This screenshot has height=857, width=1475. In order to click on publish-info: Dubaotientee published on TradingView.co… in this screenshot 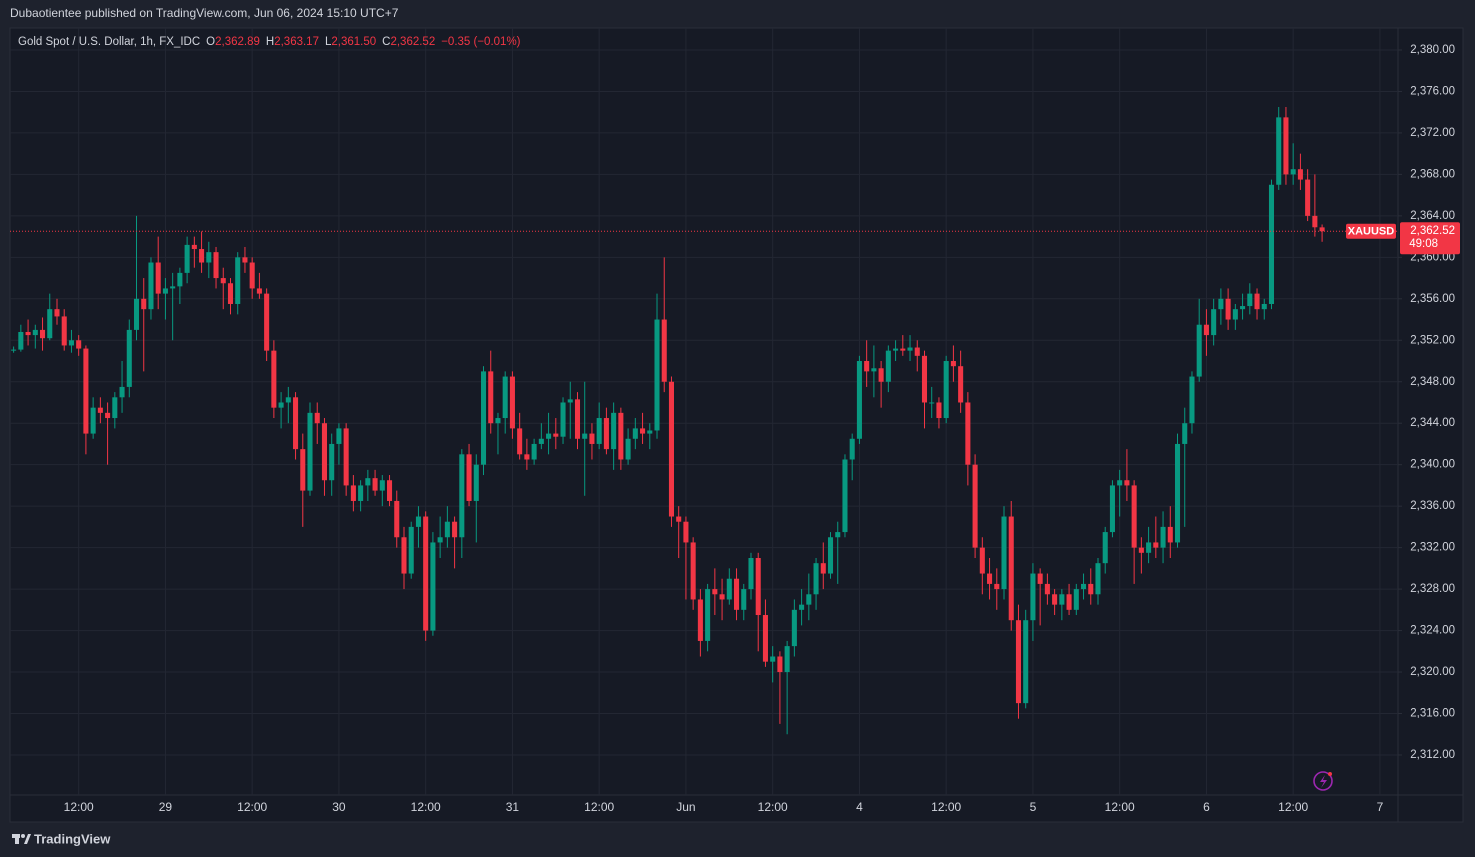, I will do `click(204, 13)`.